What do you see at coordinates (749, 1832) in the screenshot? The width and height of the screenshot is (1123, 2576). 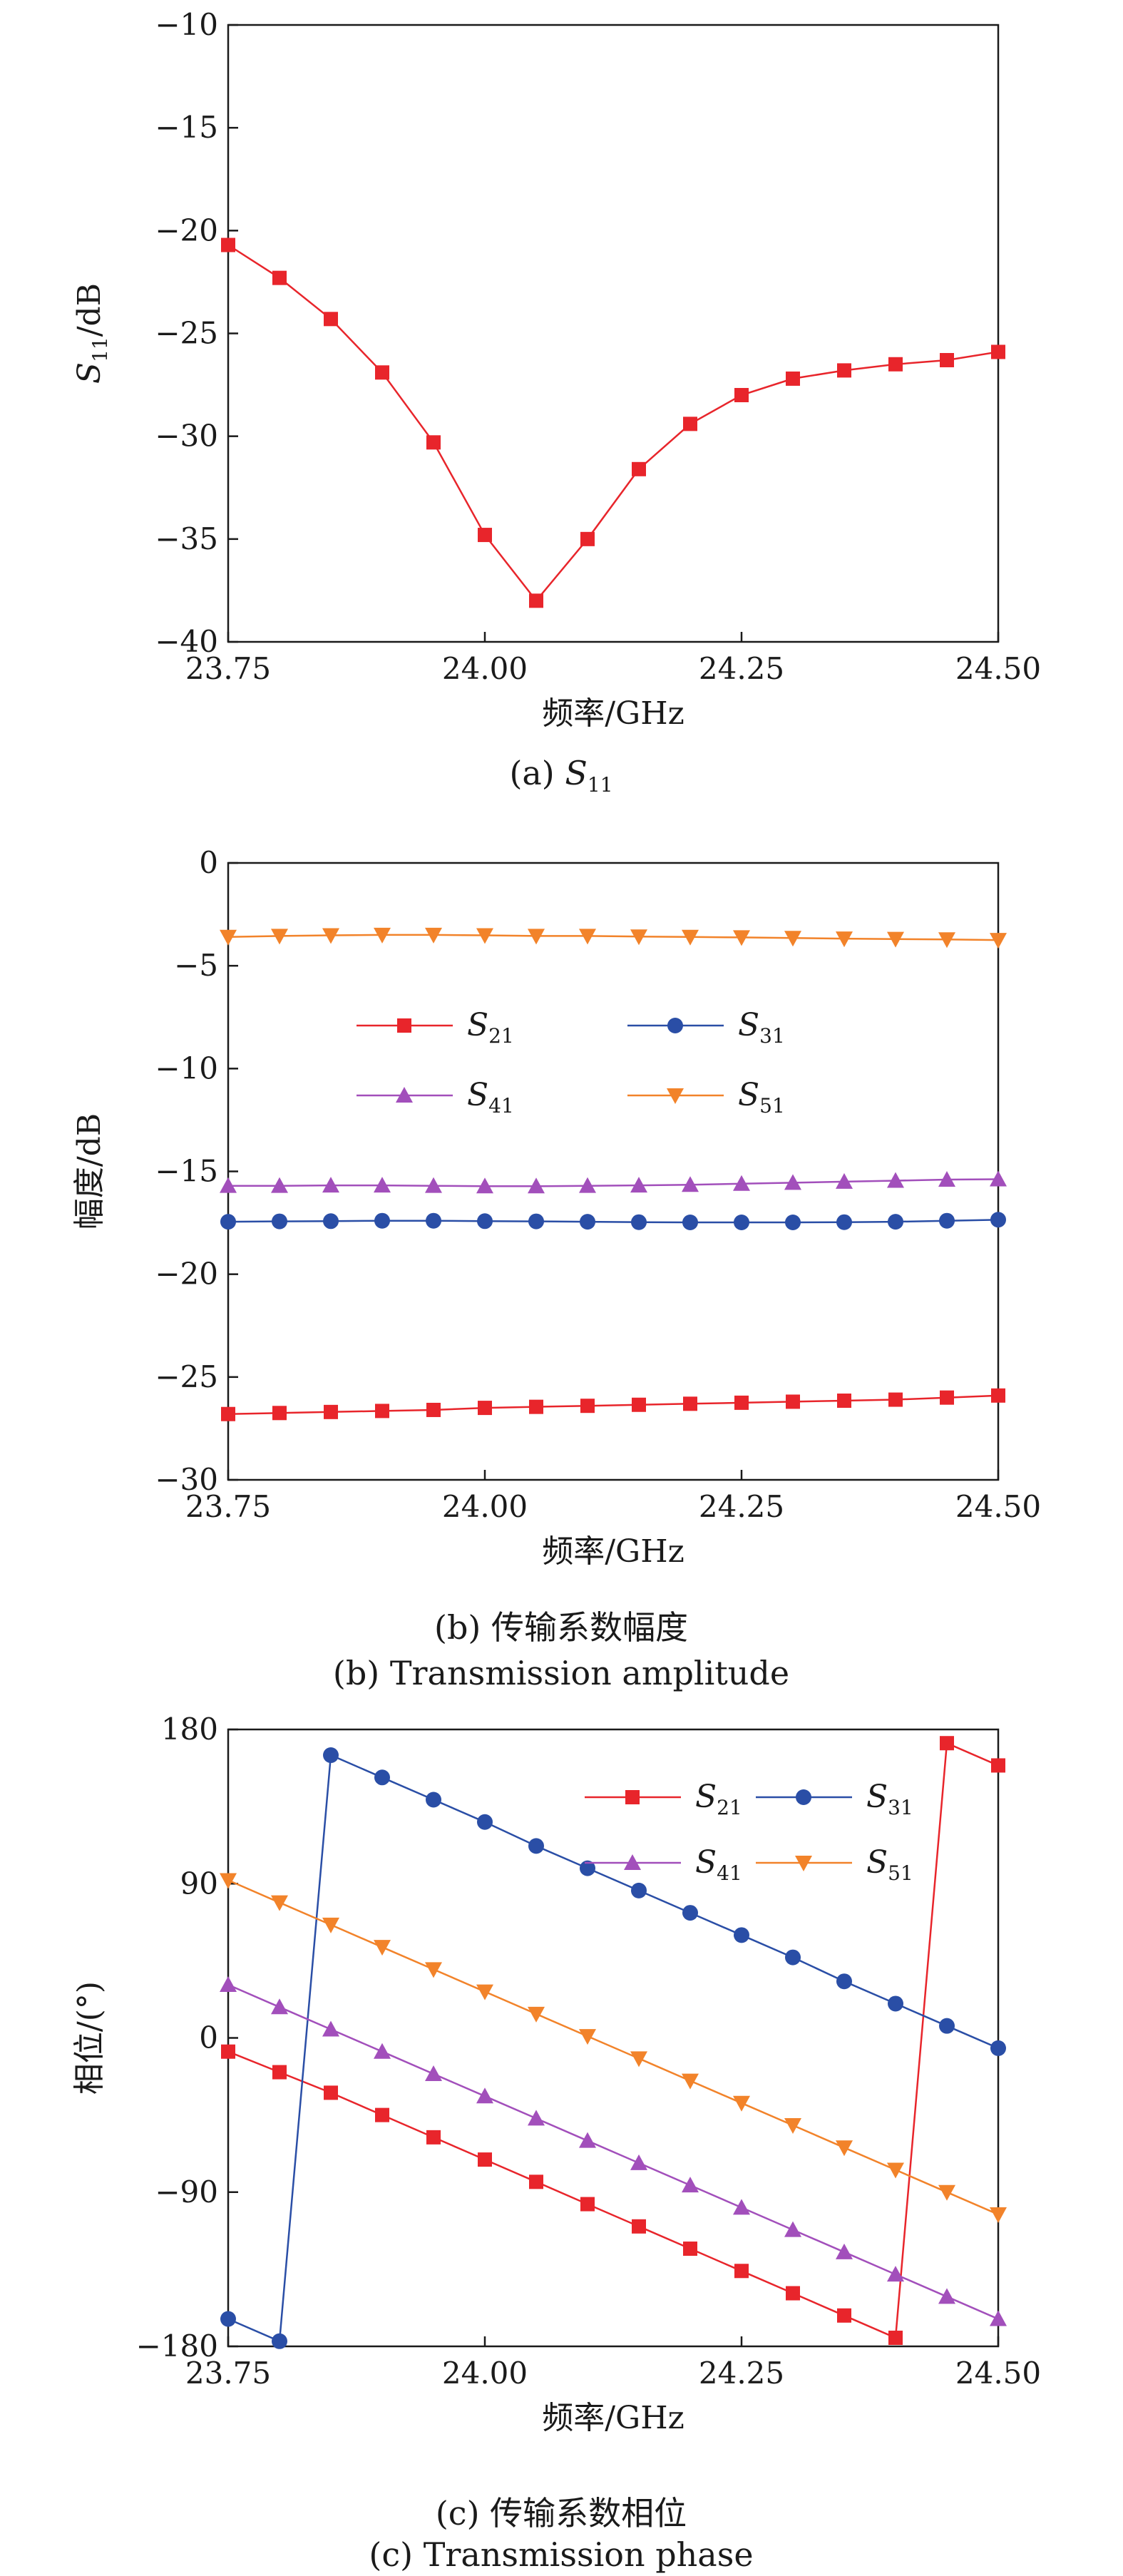 I see `legend: S21 S31 S41 S51` at bounding box center [749, 1832].